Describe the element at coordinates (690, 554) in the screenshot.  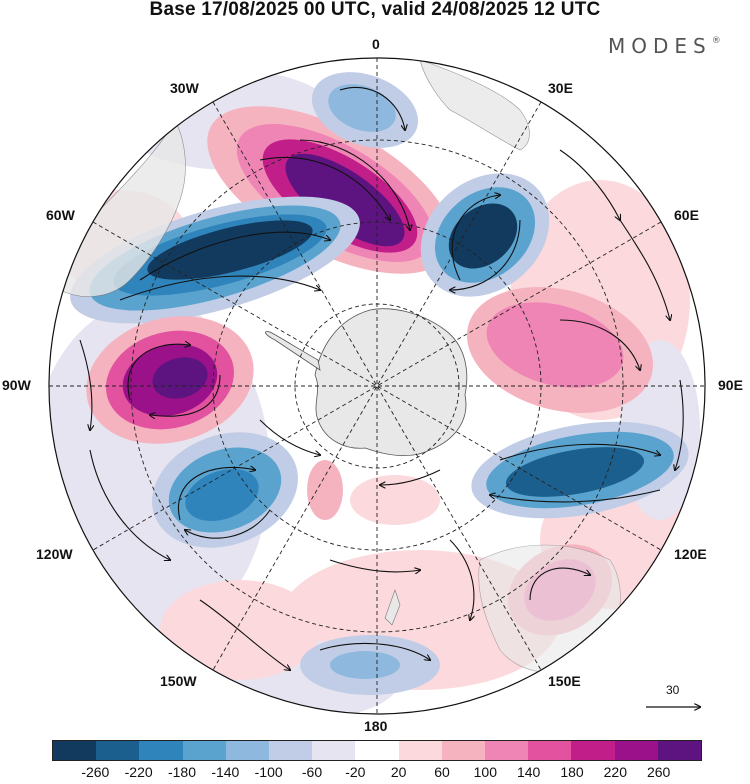
I see `lon-label-120e: 120E` at that location.